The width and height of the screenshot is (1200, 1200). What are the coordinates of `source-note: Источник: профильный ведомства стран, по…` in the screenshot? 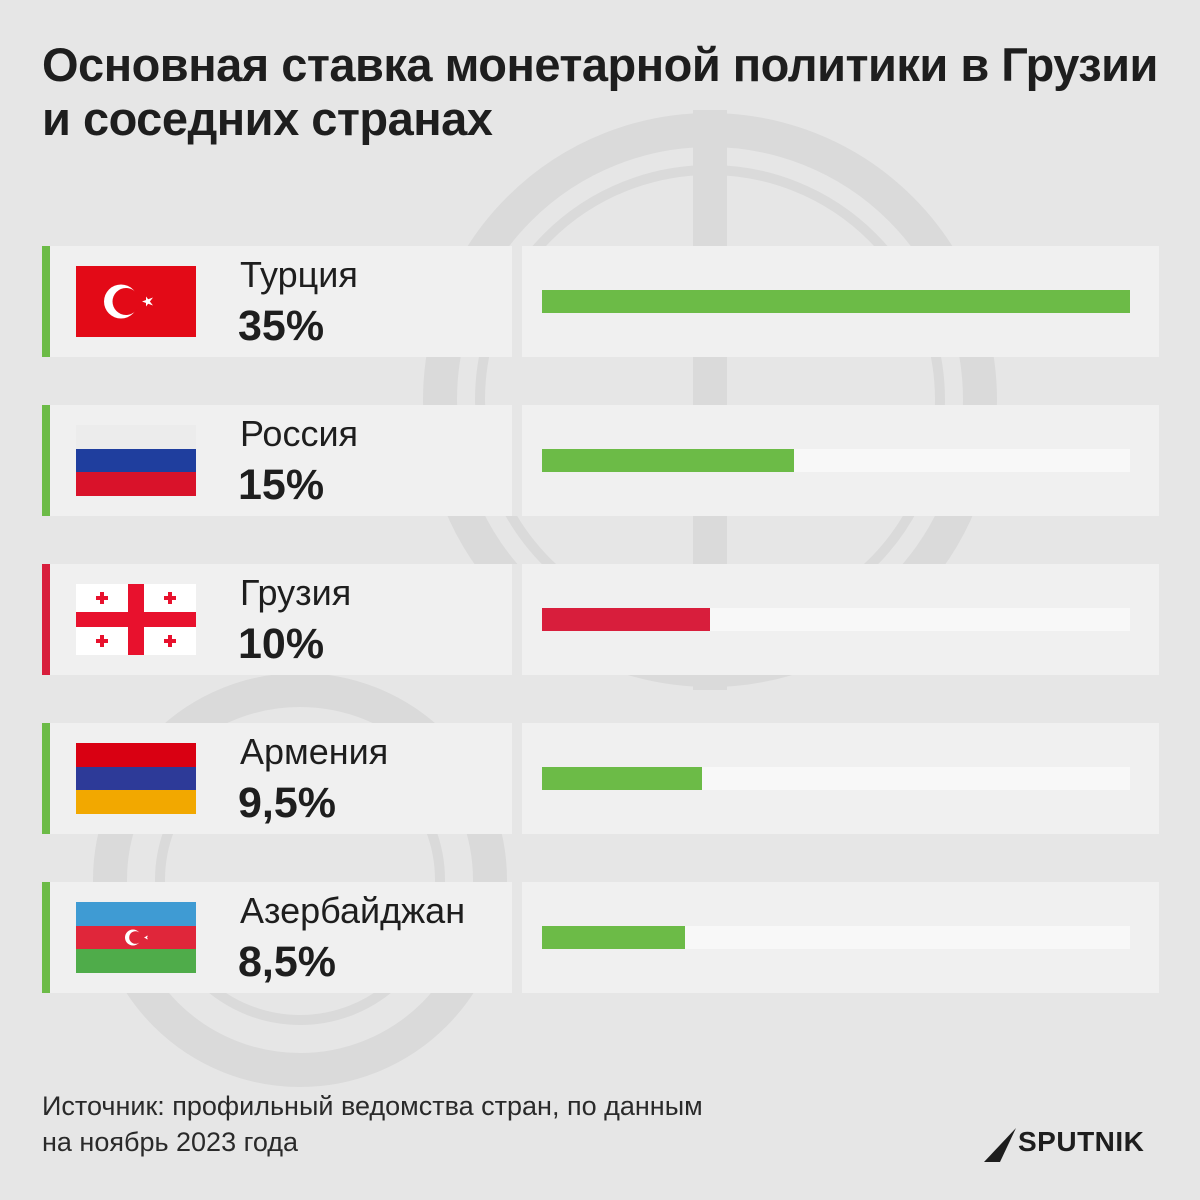 It's located at (452, 1124).